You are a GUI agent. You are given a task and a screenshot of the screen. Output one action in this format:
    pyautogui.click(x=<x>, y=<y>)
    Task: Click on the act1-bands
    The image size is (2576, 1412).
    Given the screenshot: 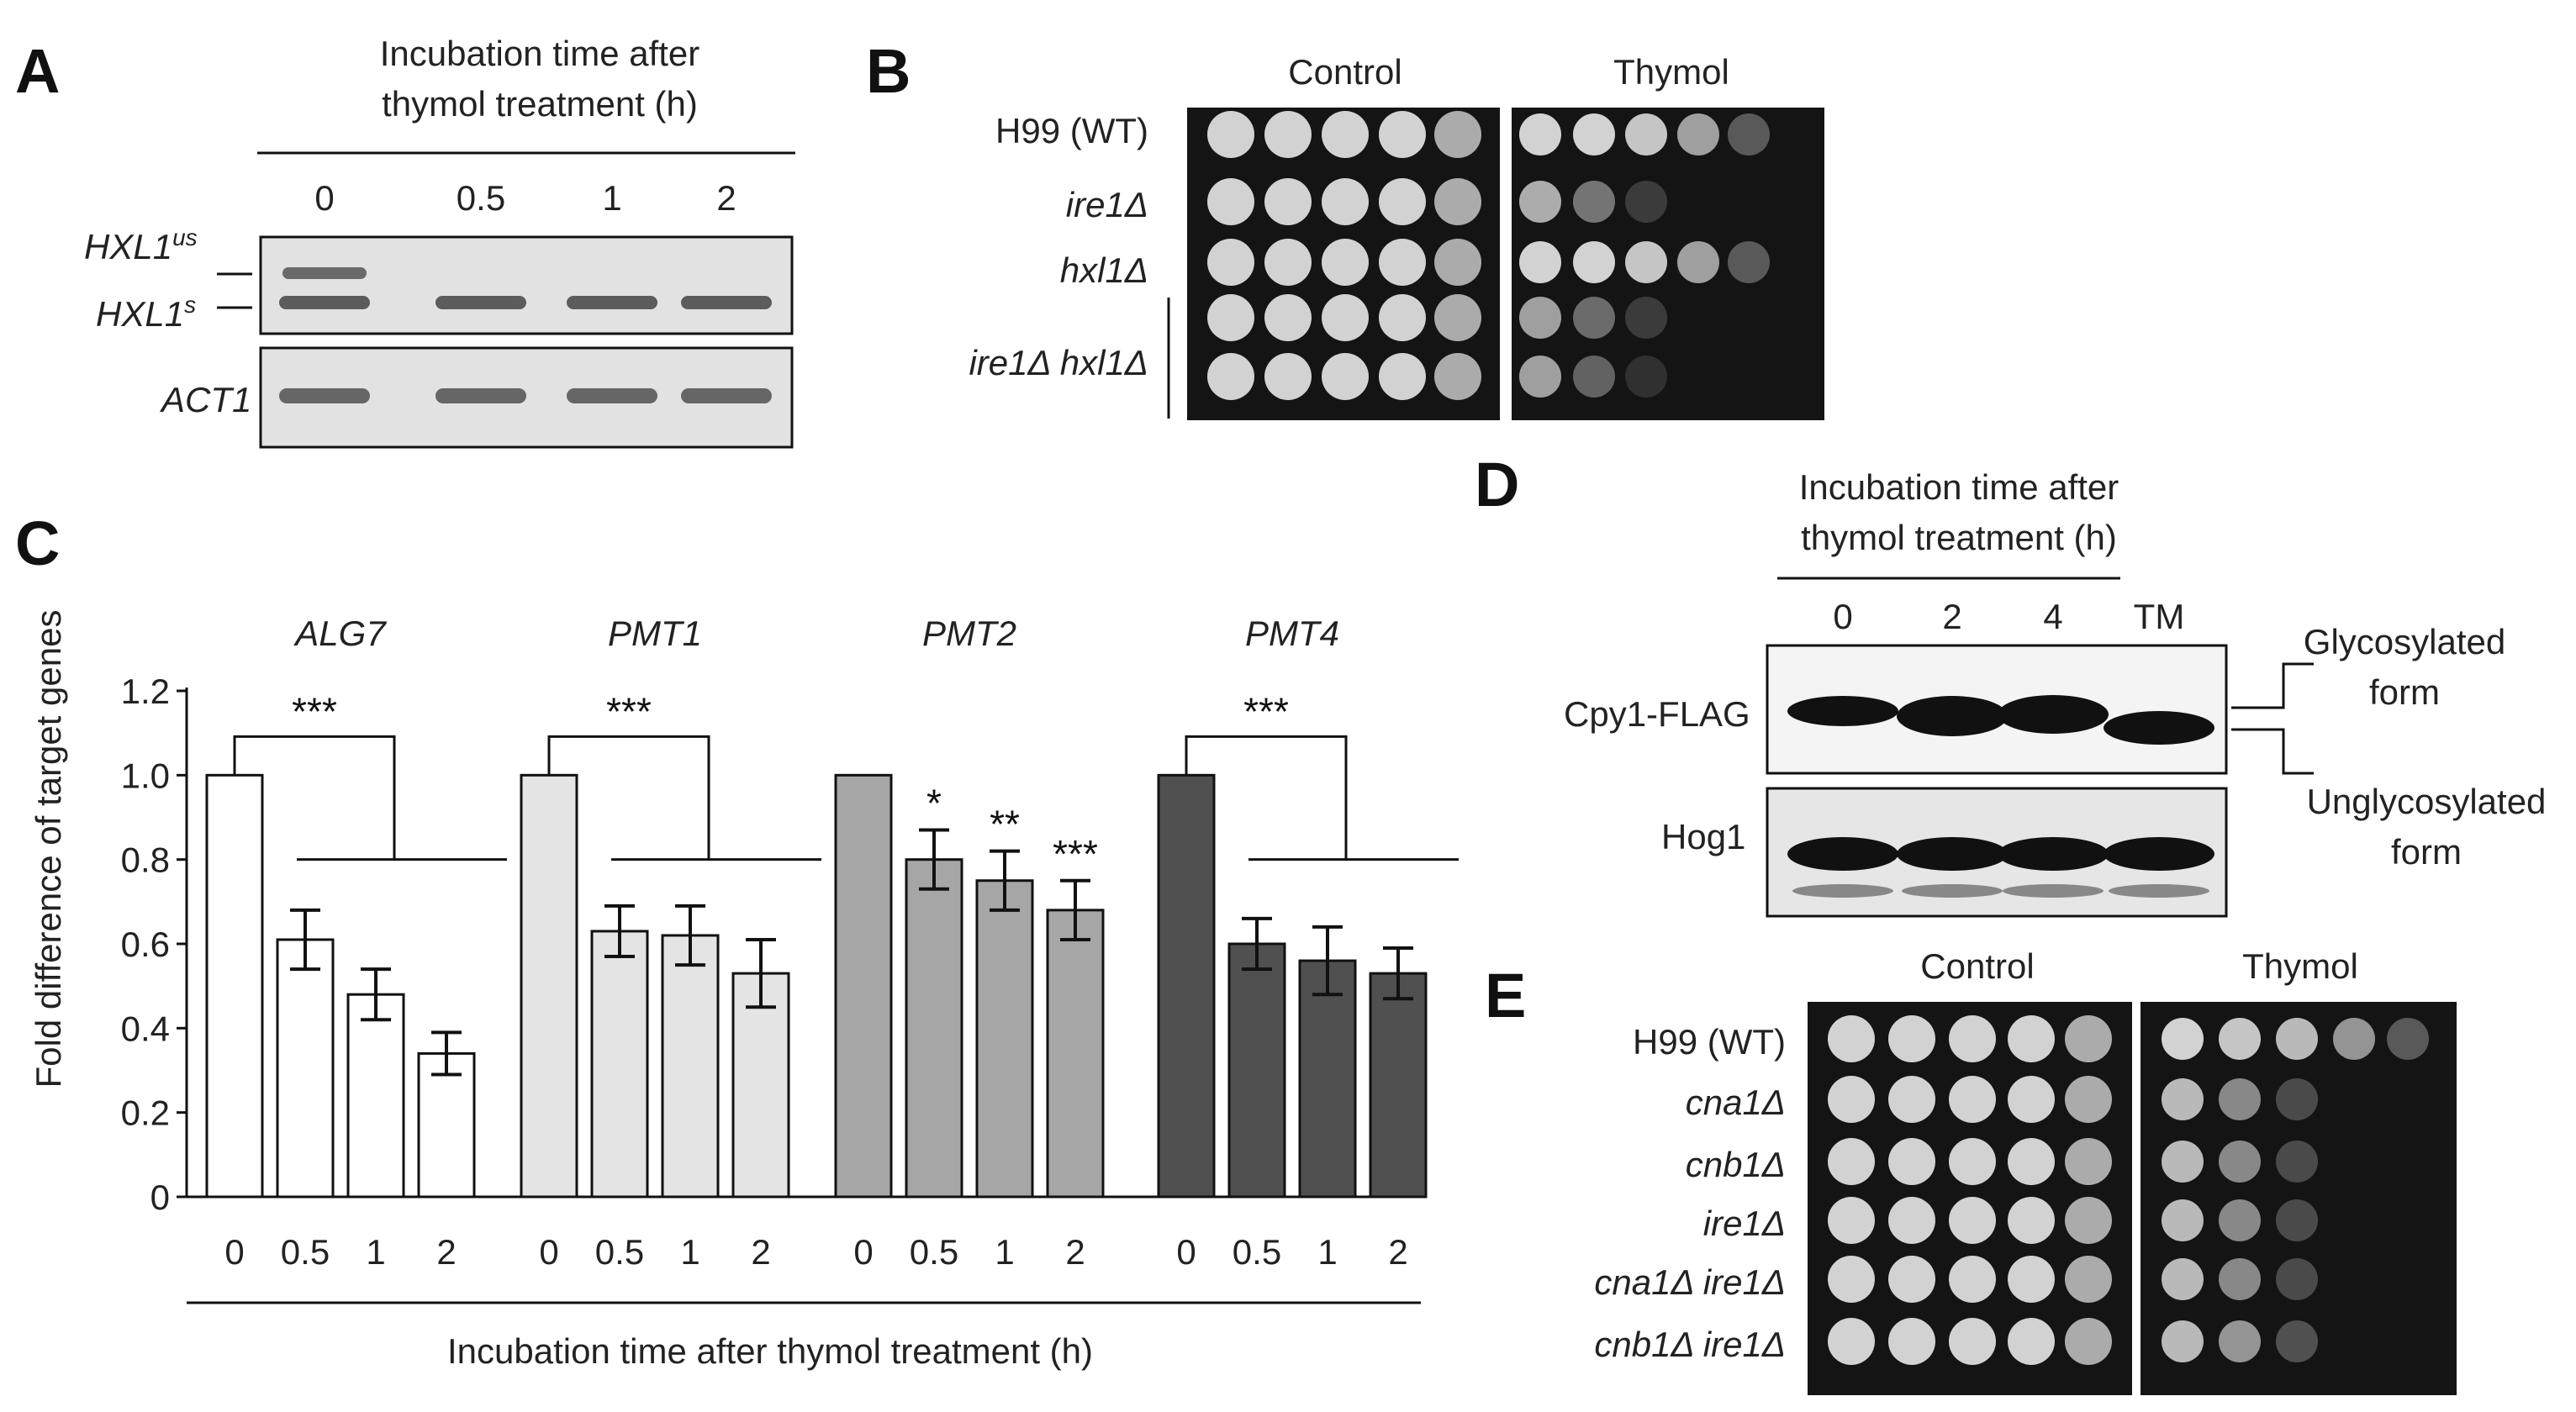 What is the action you would take?
    pyautogui.click(x=525, y=395)
    